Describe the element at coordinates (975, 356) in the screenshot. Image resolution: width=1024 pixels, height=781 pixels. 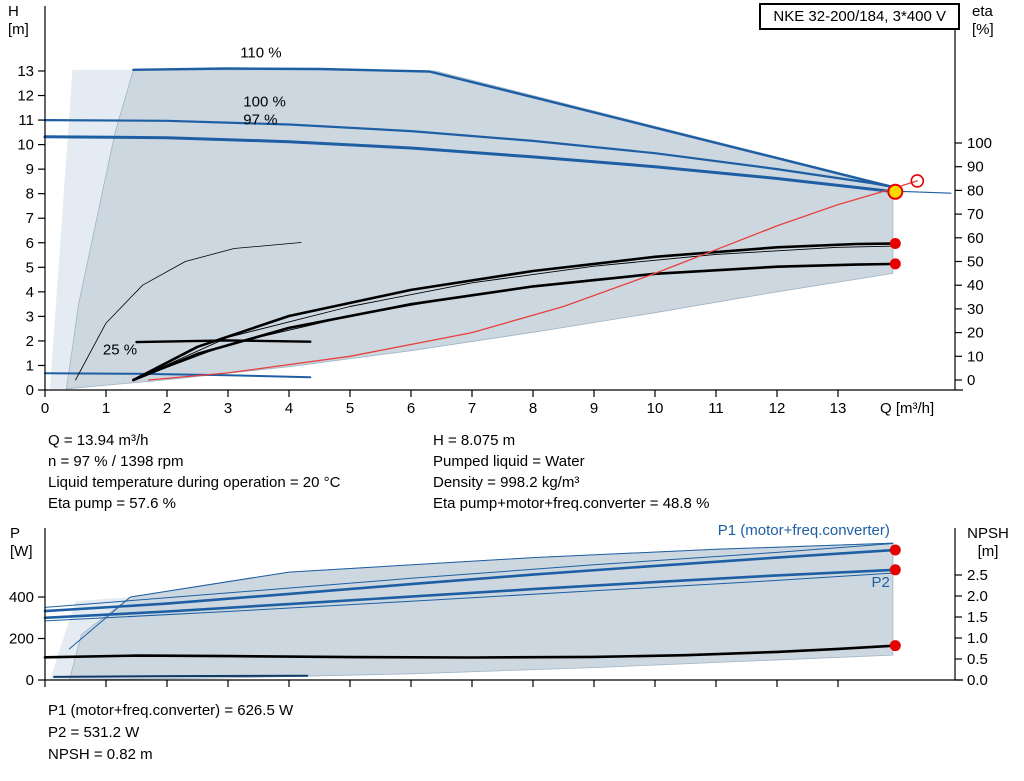
I see `y-right-tick-label: 10` at that location.